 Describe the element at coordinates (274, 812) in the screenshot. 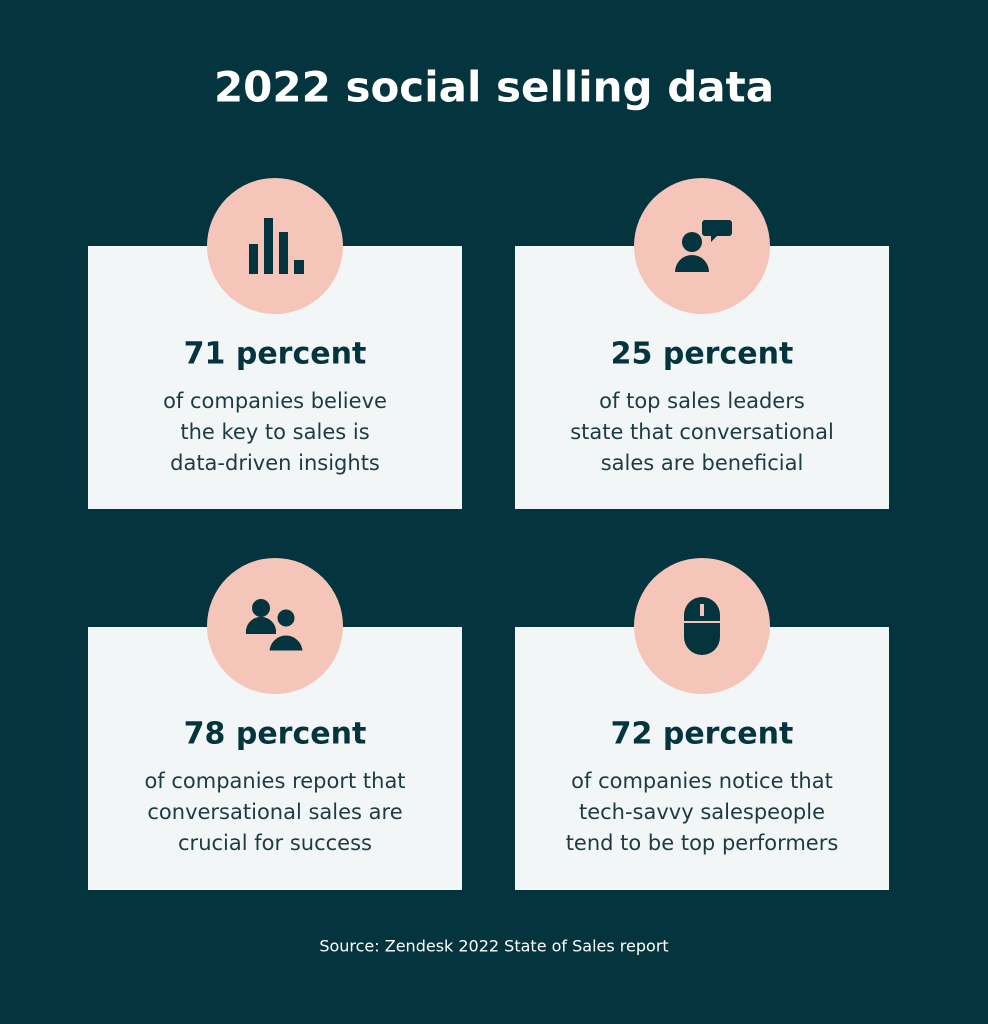

I see `card-description: conversational sales are` at that location.